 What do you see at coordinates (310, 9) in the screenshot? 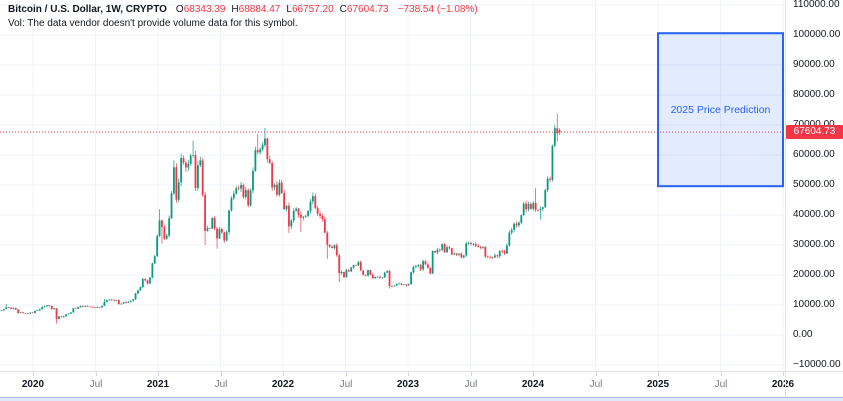
I see `low-value: L66757.20` at bounding box center [310, 9].